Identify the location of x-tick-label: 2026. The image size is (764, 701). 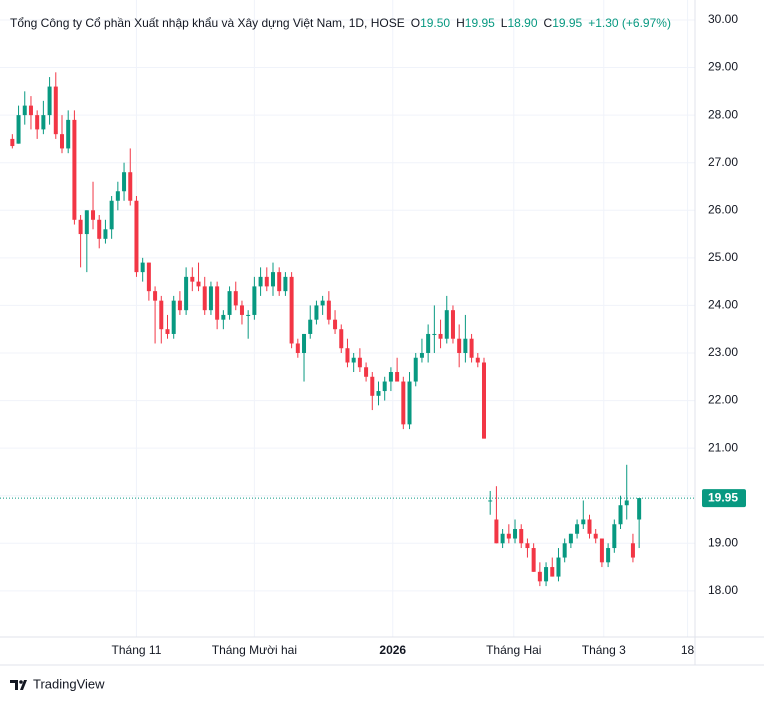
(392, 650).